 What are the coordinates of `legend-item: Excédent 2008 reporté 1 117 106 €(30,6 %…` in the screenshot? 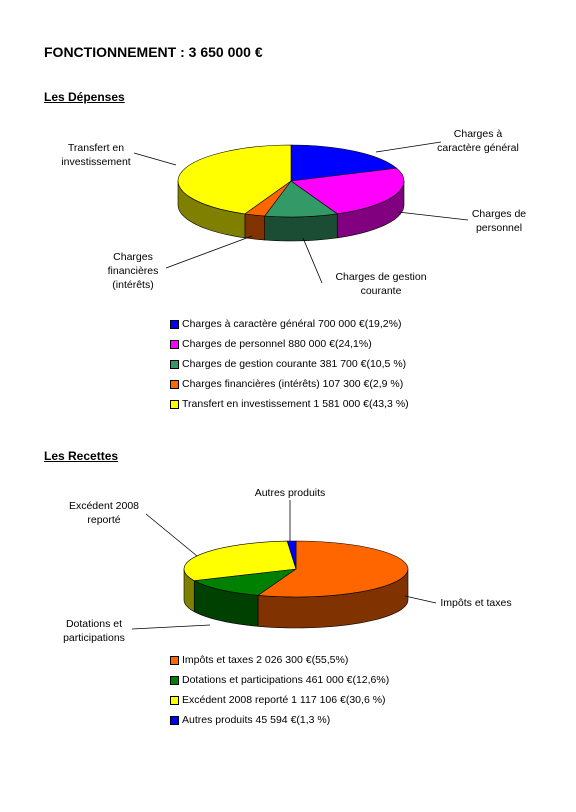 It's located at (279, 700).